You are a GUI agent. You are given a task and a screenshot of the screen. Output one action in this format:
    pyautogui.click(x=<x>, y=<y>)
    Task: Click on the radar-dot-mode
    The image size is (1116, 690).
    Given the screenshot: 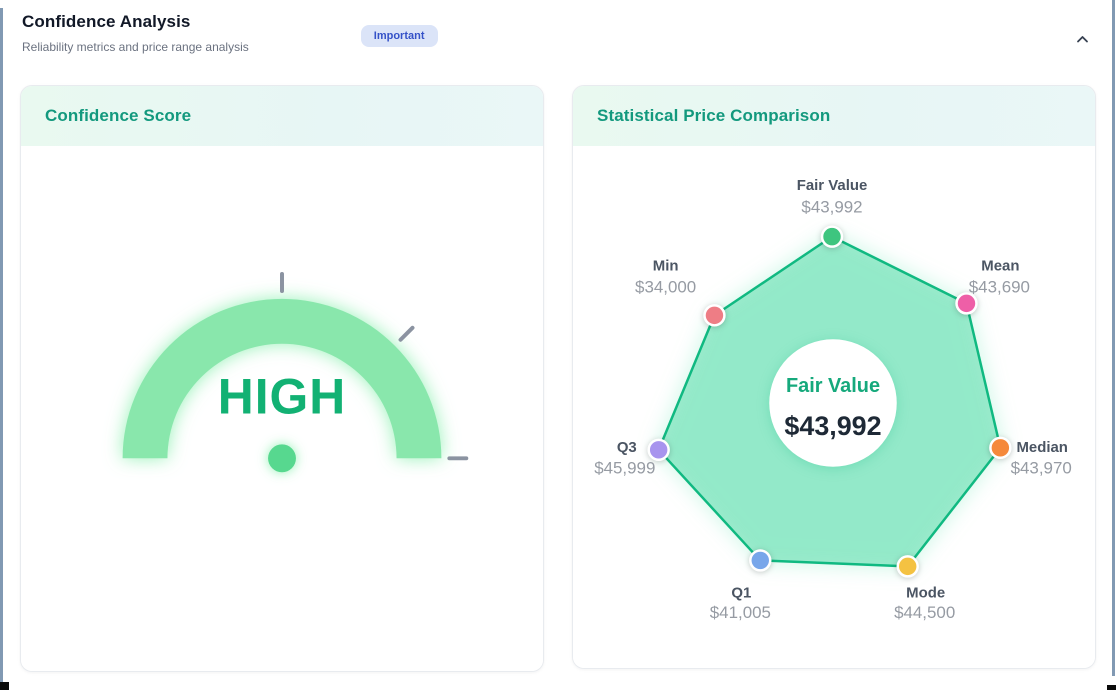 What is the action you would take?
    pyautogui.click(x=907, y=566)
    